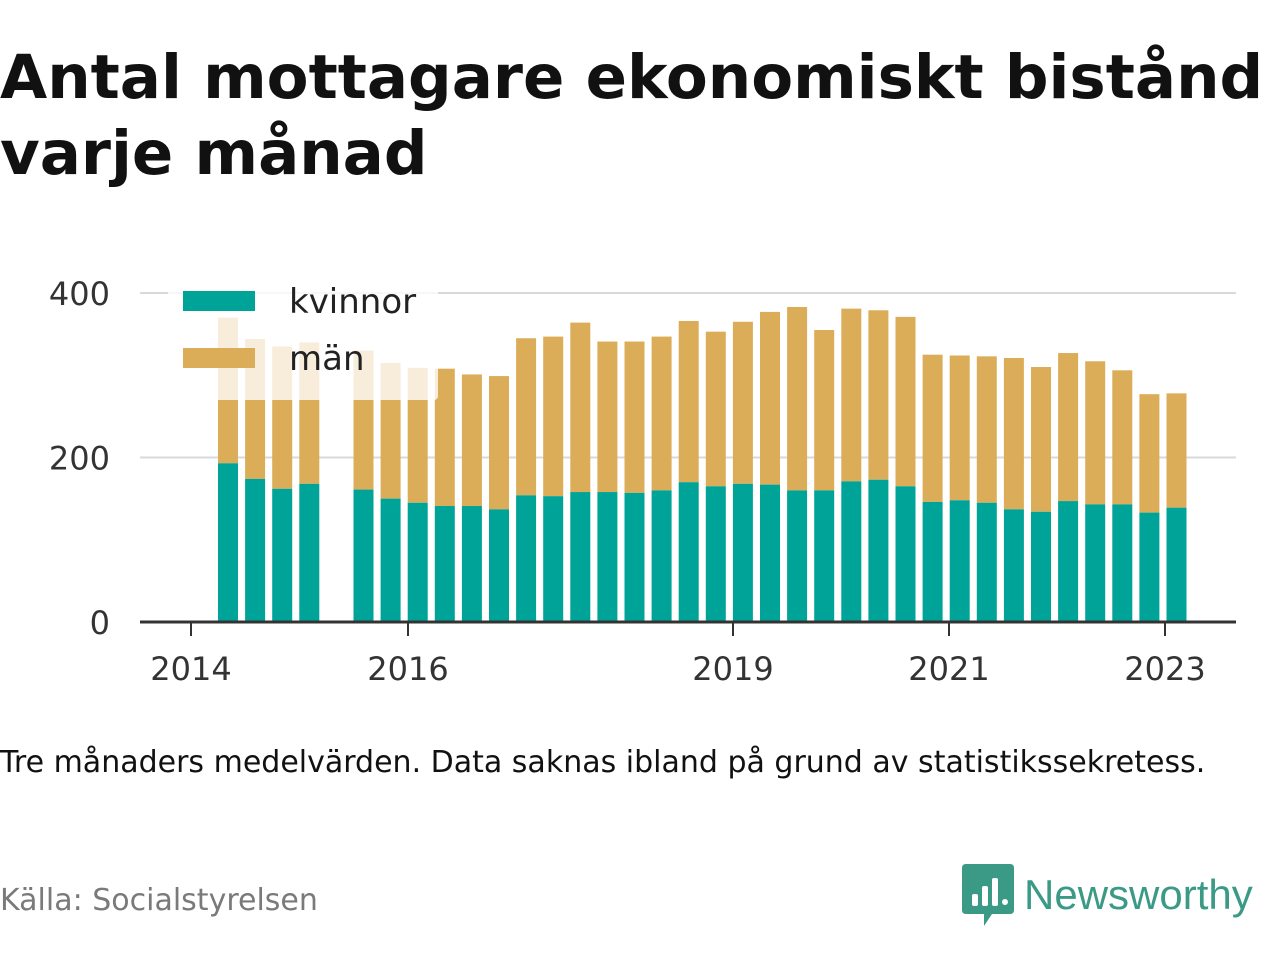 Image resolution: width=1280 pixels, height=960 pixels. I want to click on x-tick-label: 2023, so click(1164, 669).